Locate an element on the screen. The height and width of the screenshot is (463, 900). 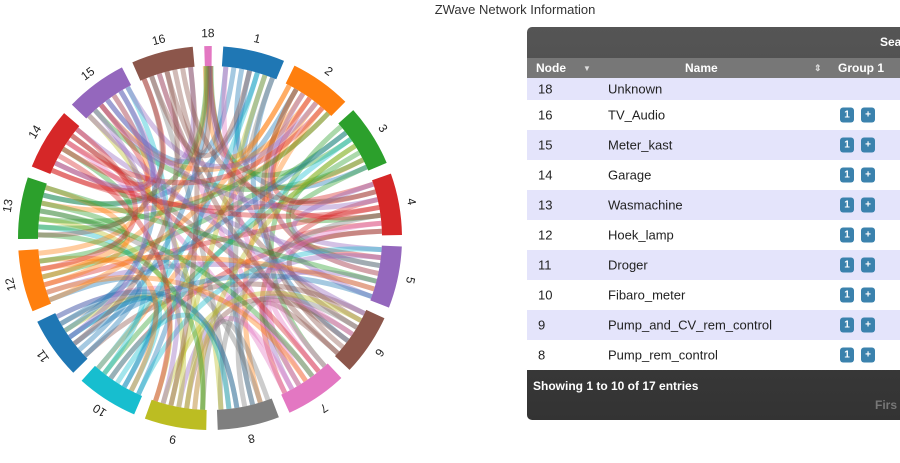
name-cell: Wasmachine is located at coordinates (645, 205).